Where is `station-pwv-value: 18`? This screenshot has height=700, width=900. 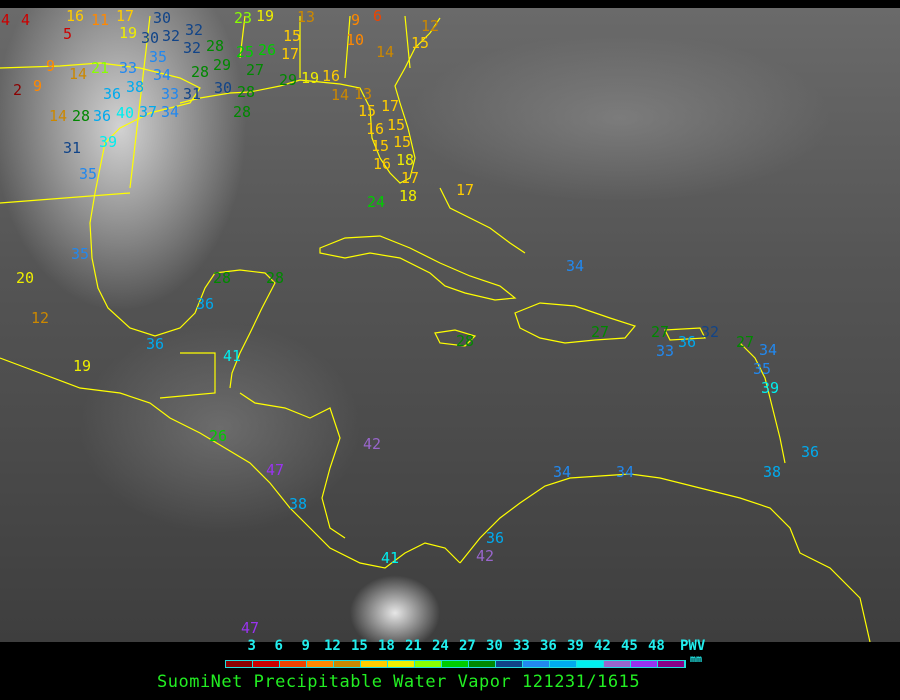
station-pwv-value: 18 is located at coordinates (408, 196).